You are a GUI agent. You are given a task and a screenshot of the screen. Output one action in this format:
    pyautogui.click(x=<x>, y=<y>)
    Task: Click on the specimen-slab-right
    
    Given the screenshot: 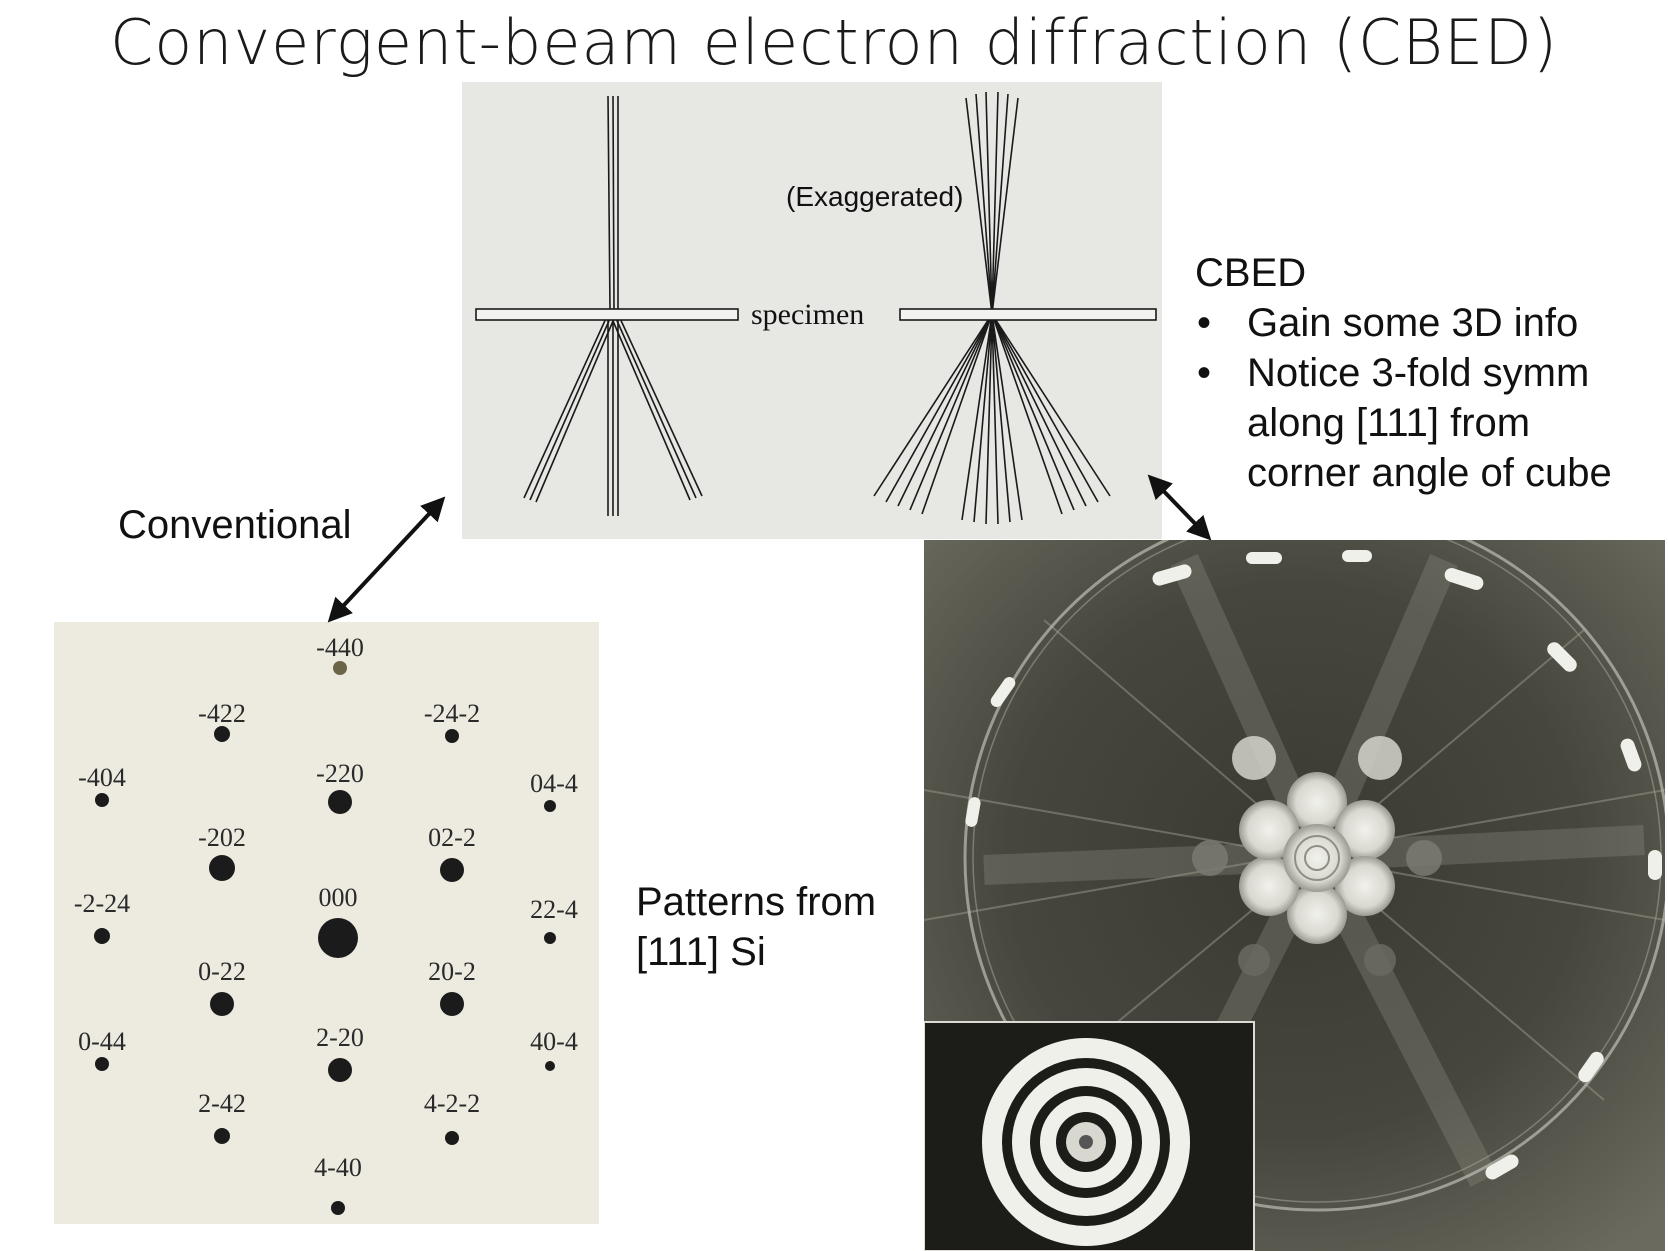 What is the action you would take?
    pyautogui.click(x=1028, y=314)
    